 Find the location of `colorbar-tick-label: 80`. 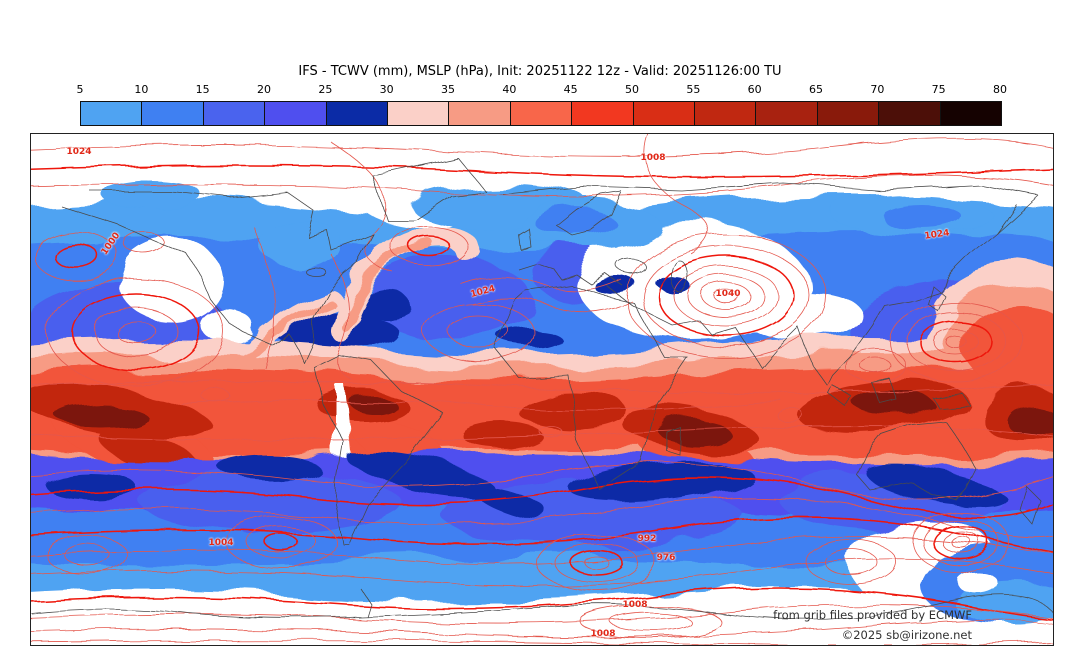

colorbar-tick-label: 80 is located at coordinates (1000, 89).